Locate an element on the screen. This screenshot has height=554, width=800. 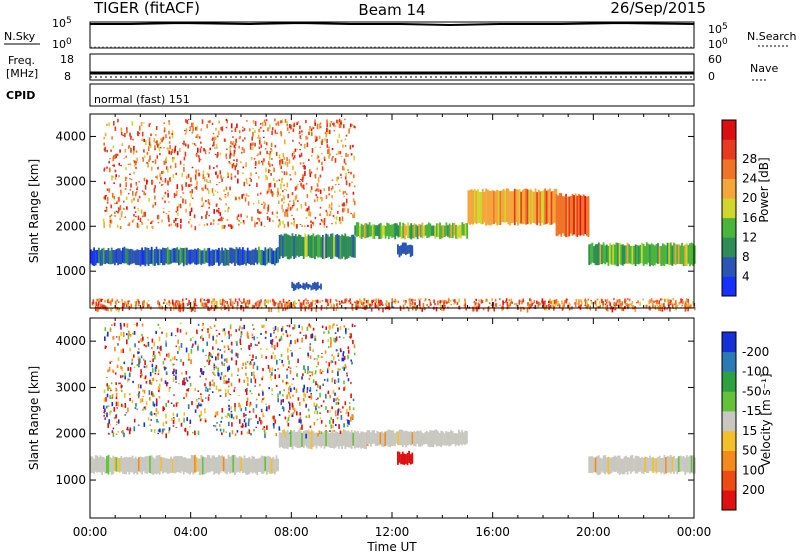
y-tick-label: 4000 is located at coordinates (70, 341).